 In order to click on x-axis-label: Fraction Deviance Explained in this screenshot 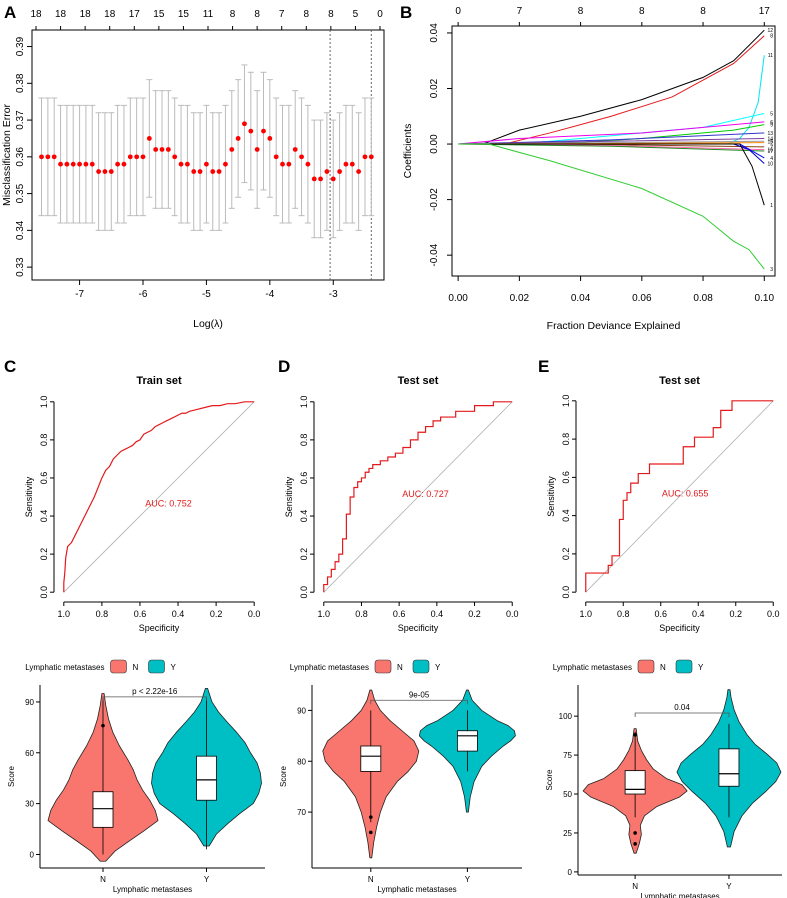, I will do `click(614, 326)`.